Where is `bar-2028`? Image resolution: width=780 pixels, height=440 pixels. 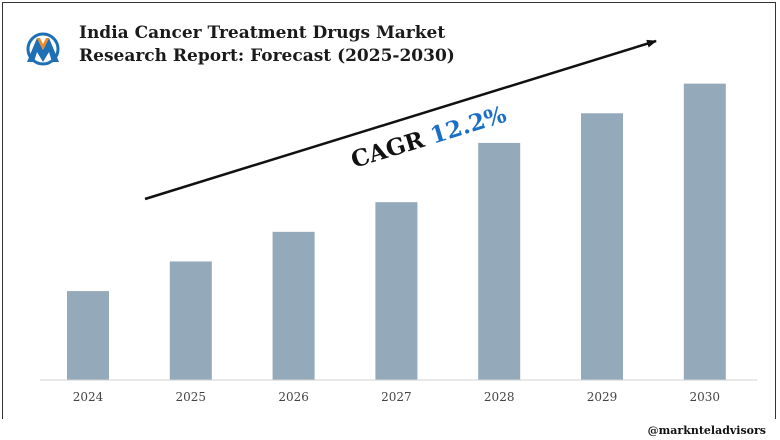
bar-2028 is located at coordinates (499, 261).